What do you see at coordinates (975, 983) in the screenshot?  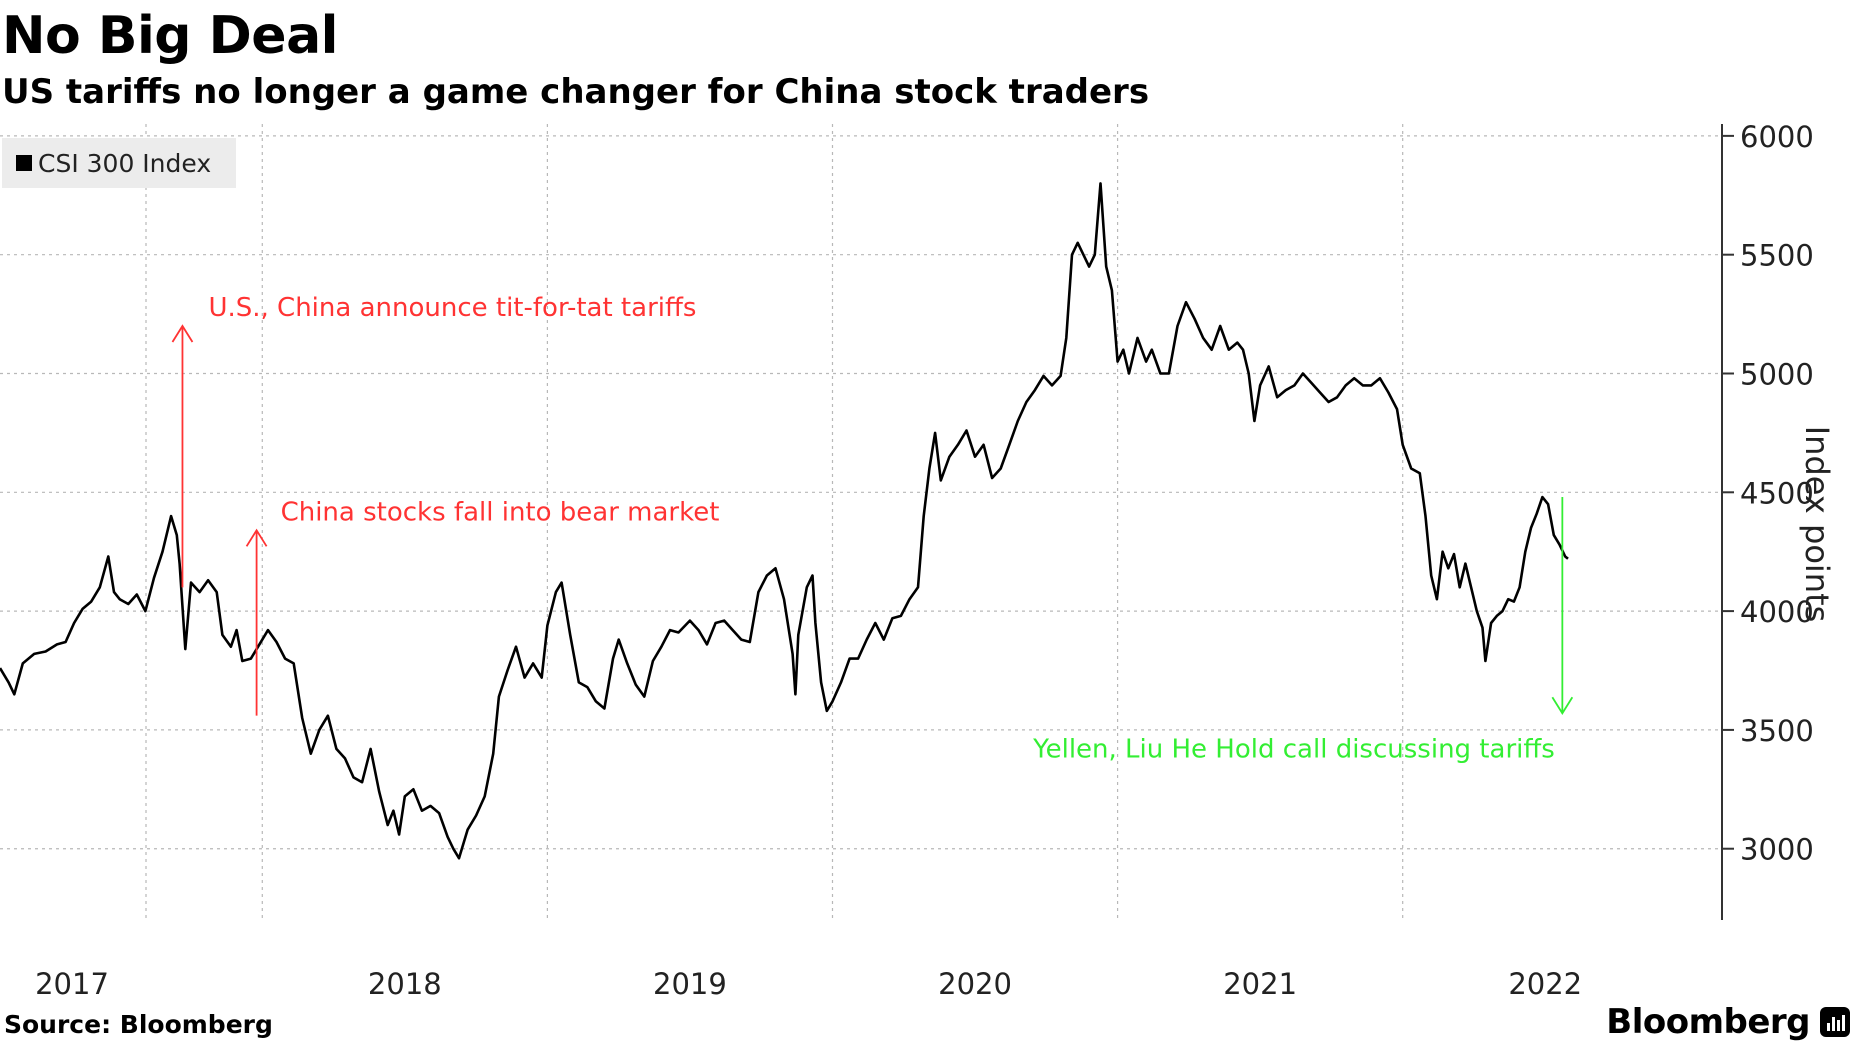 I see `x-tick-label-2020: 2020` at bounding box center [975, 983].